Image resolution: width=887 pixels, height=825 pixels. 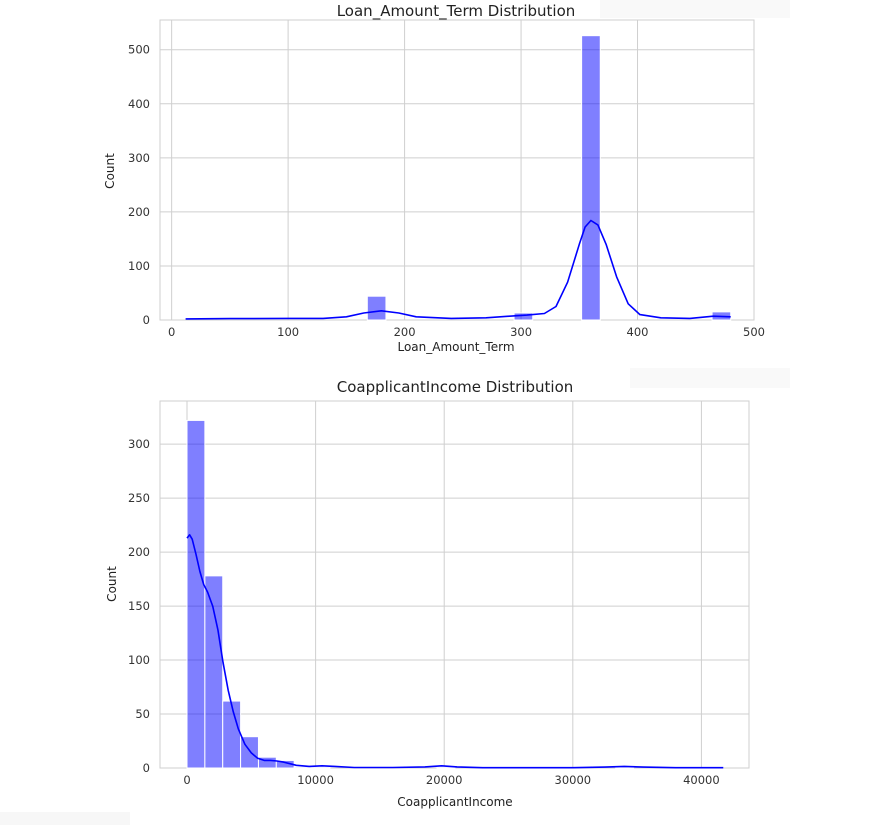 I want to click on x-axis-label-loan-amount-term: Loan_Amount_Term, so click(x=455, y=347).